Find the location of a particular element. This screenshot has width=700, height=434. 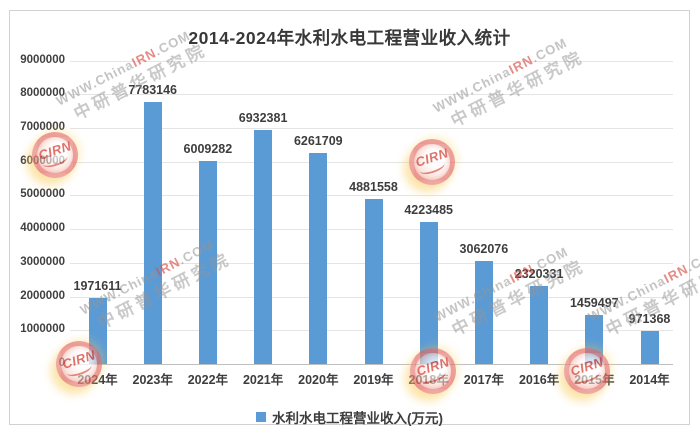

legend: 水利水电工程营业收入(万元) is located at coordinates (349, 417).